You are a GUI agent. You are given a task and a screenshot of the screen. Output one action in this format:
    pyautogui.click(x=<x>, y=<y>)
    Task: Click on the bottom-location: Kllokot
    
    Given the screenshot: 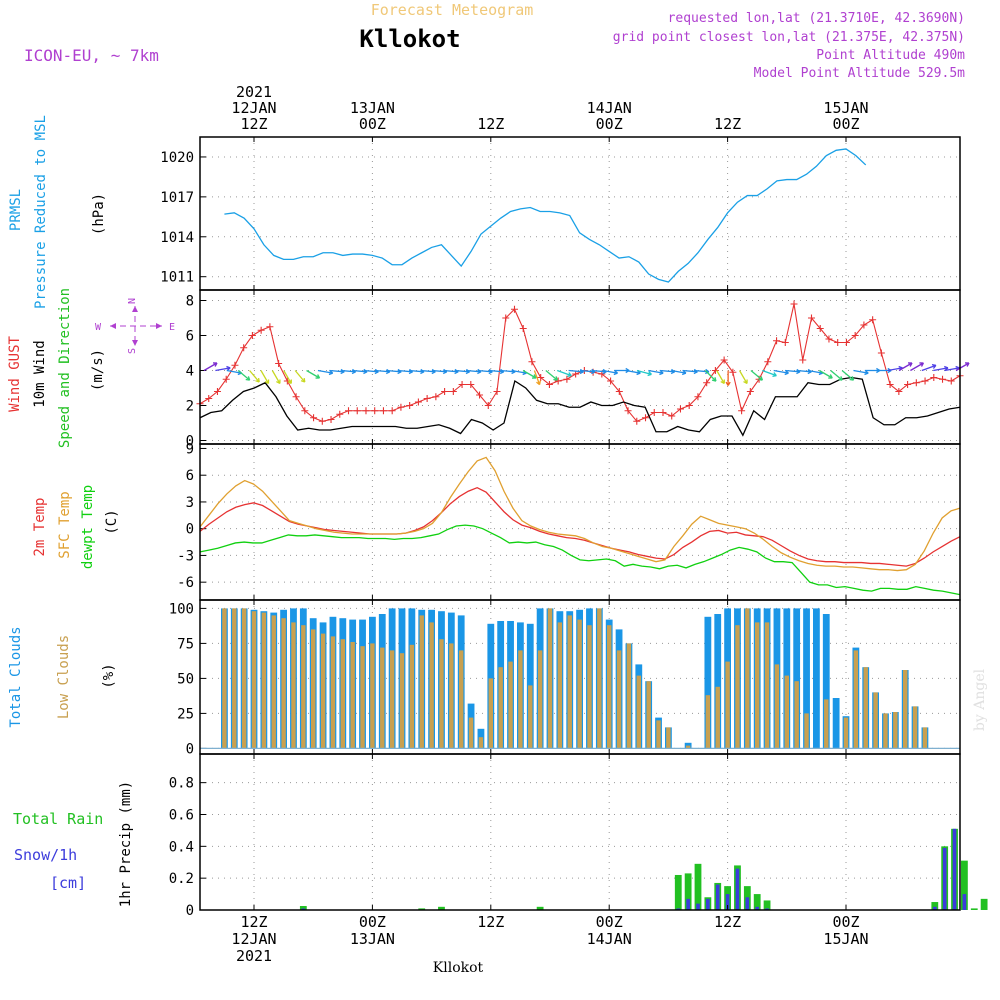 What is the action you would take?
    pyautogui.click(x=458, y=968)
    